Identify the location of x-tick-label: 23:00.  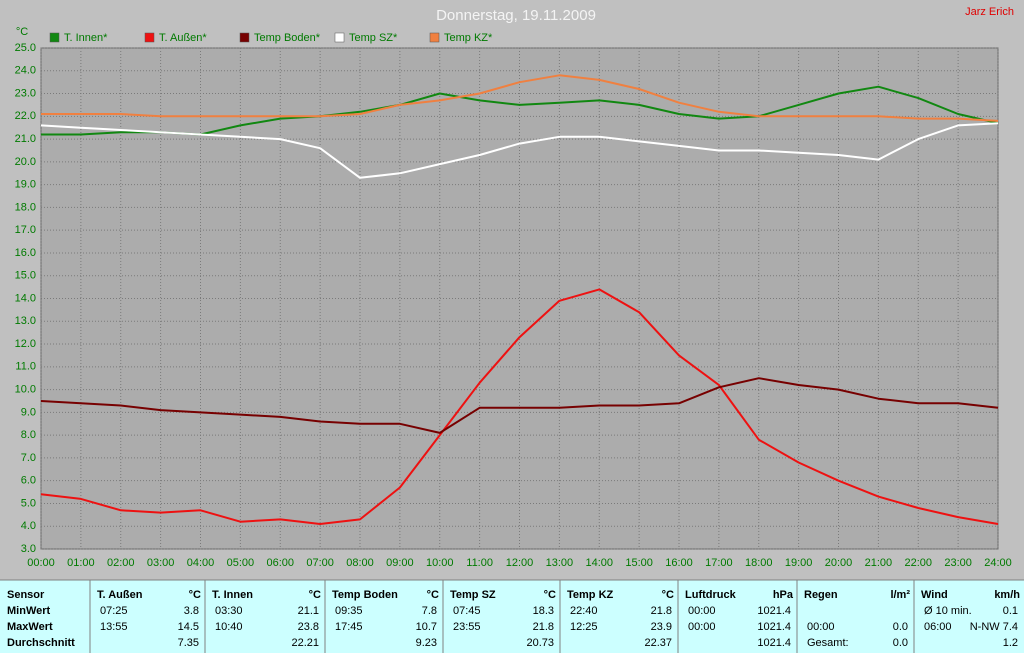
(958, 563).